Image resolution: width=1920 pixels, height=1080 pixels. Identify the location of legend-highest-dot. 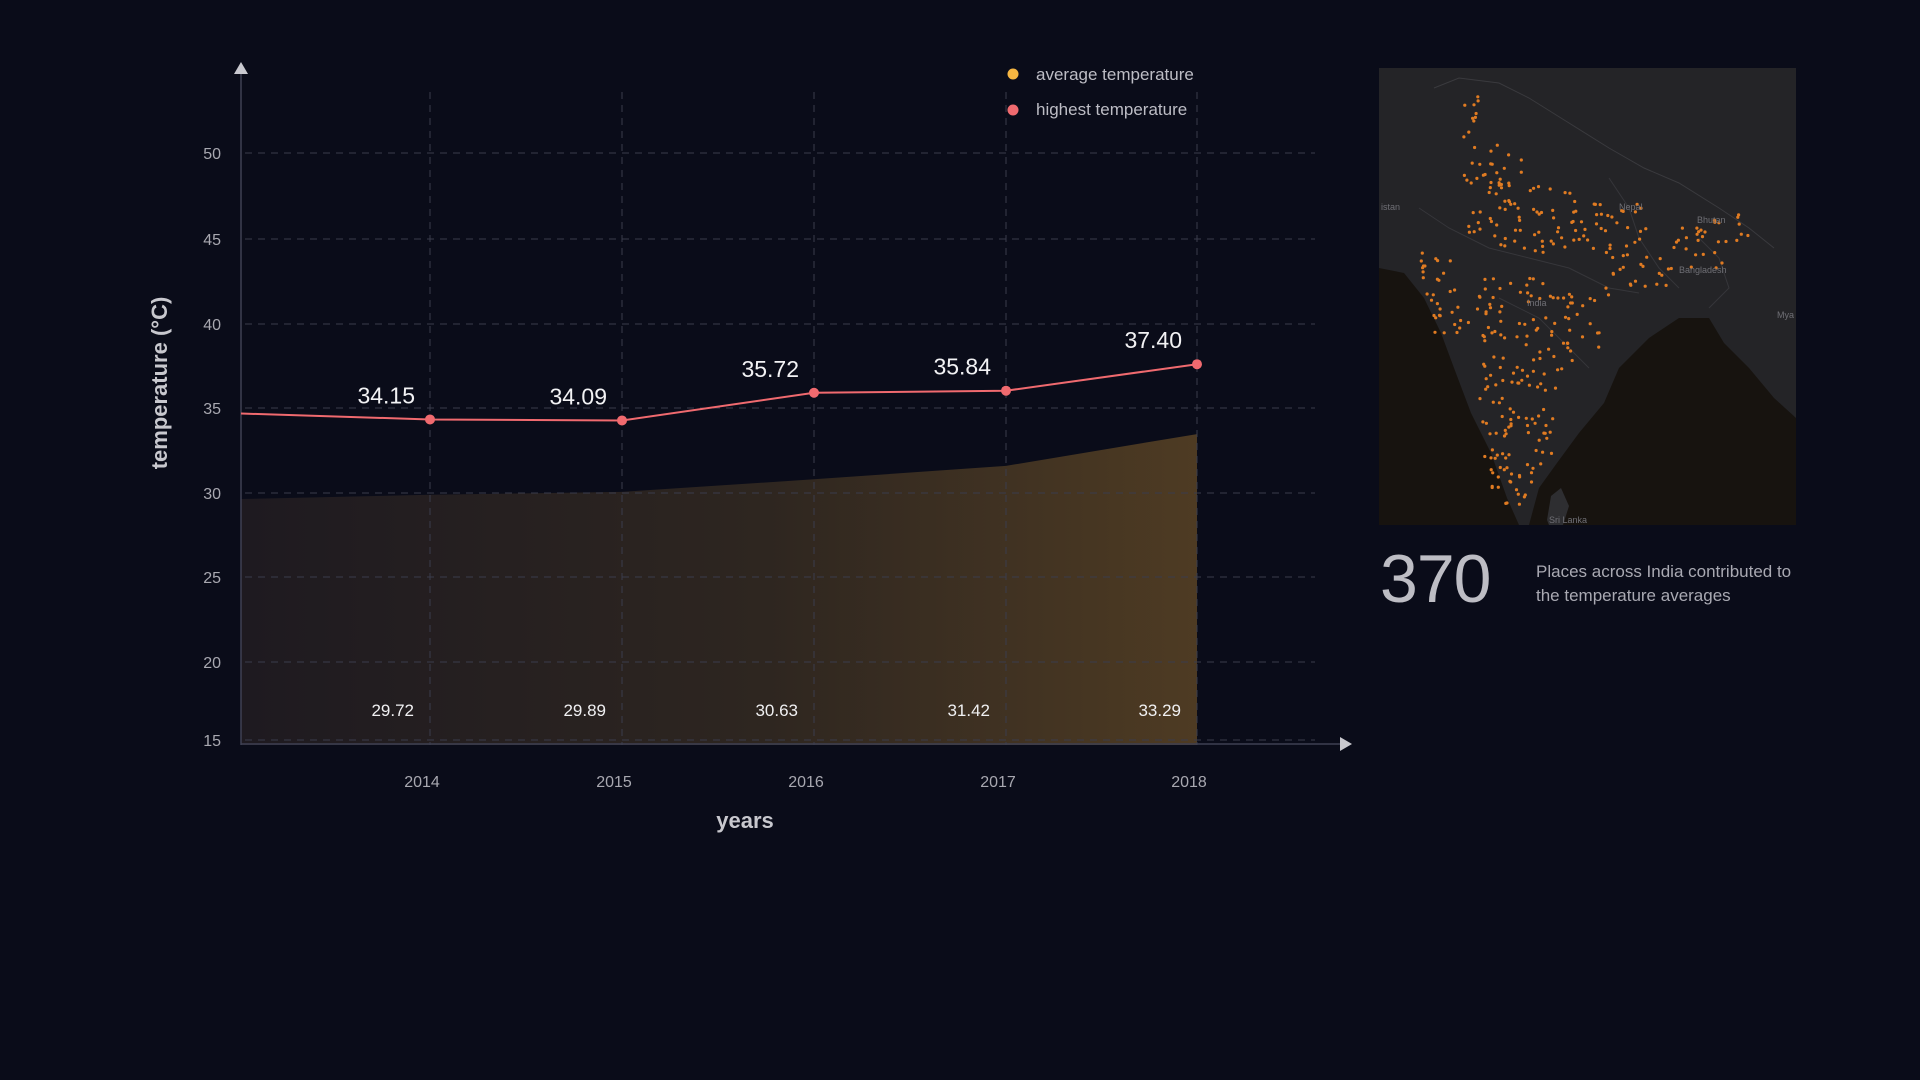
(1013, 110).